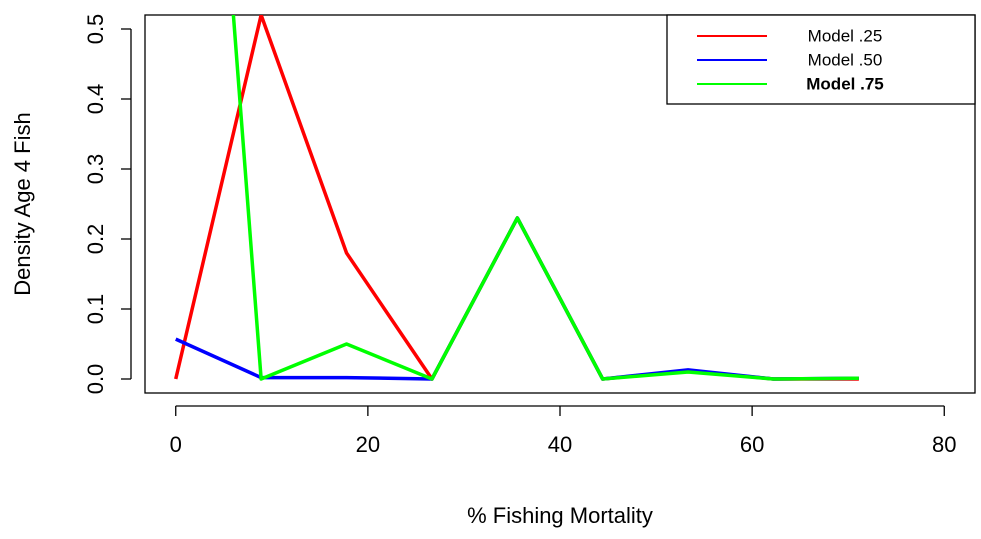  What do you see at coordinates (845, 35) in the screenshot?
I see `legend-label: Model .25` at bounding box center [845, 35].